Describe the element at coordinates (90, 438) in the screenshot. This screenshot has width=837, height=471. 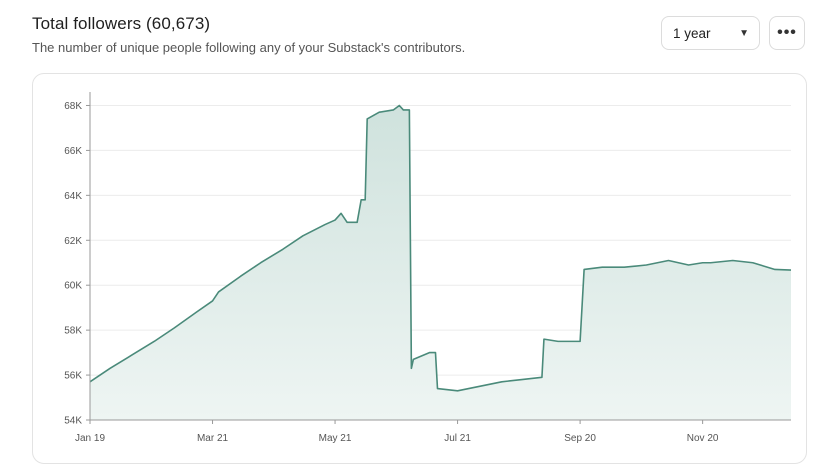
I see `x-tick-label: Jan 19` at that location.